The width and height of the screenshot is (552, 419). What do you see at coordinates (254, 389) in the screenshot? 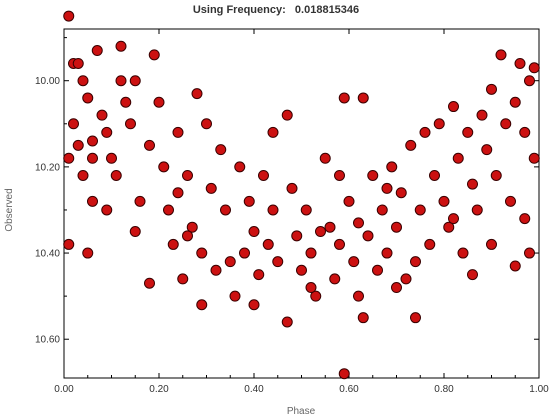
I see `x-tick-label: 0.40` at bounding box center [254, 389].